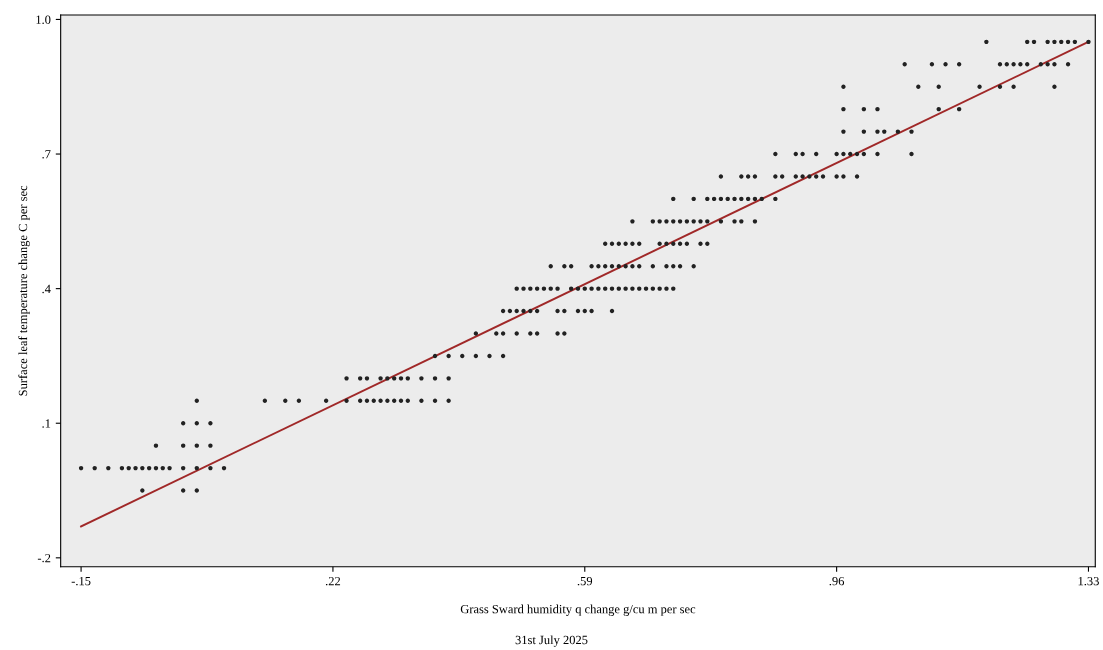 Image resolution: width=1103 pixels, height=650 pixels. Describe the element at coordinates (81, 581) in the screenshot. I see `x-tick-label: -.15` at that location.